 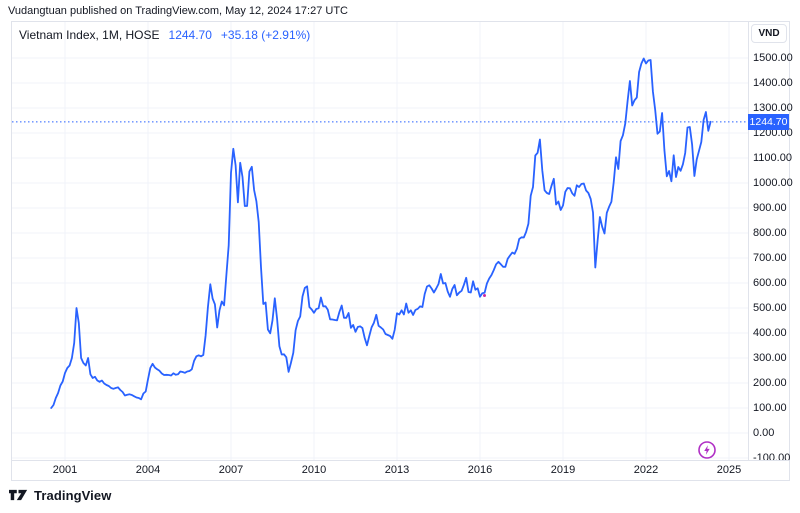 What do you see at coordinates (65, 470) in the screenshot?
I see `time-axis-label: 2001` at bounding box center [65, 470].